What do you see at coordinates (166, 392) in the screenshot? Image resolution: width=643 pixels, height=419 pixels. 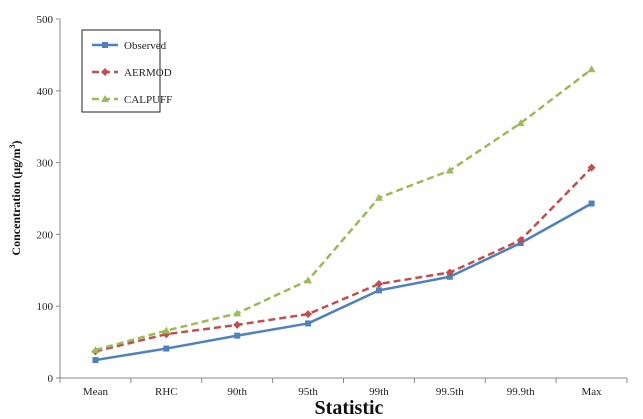 I see `x-tick-label: RHC` at bounding box center [166, 392].